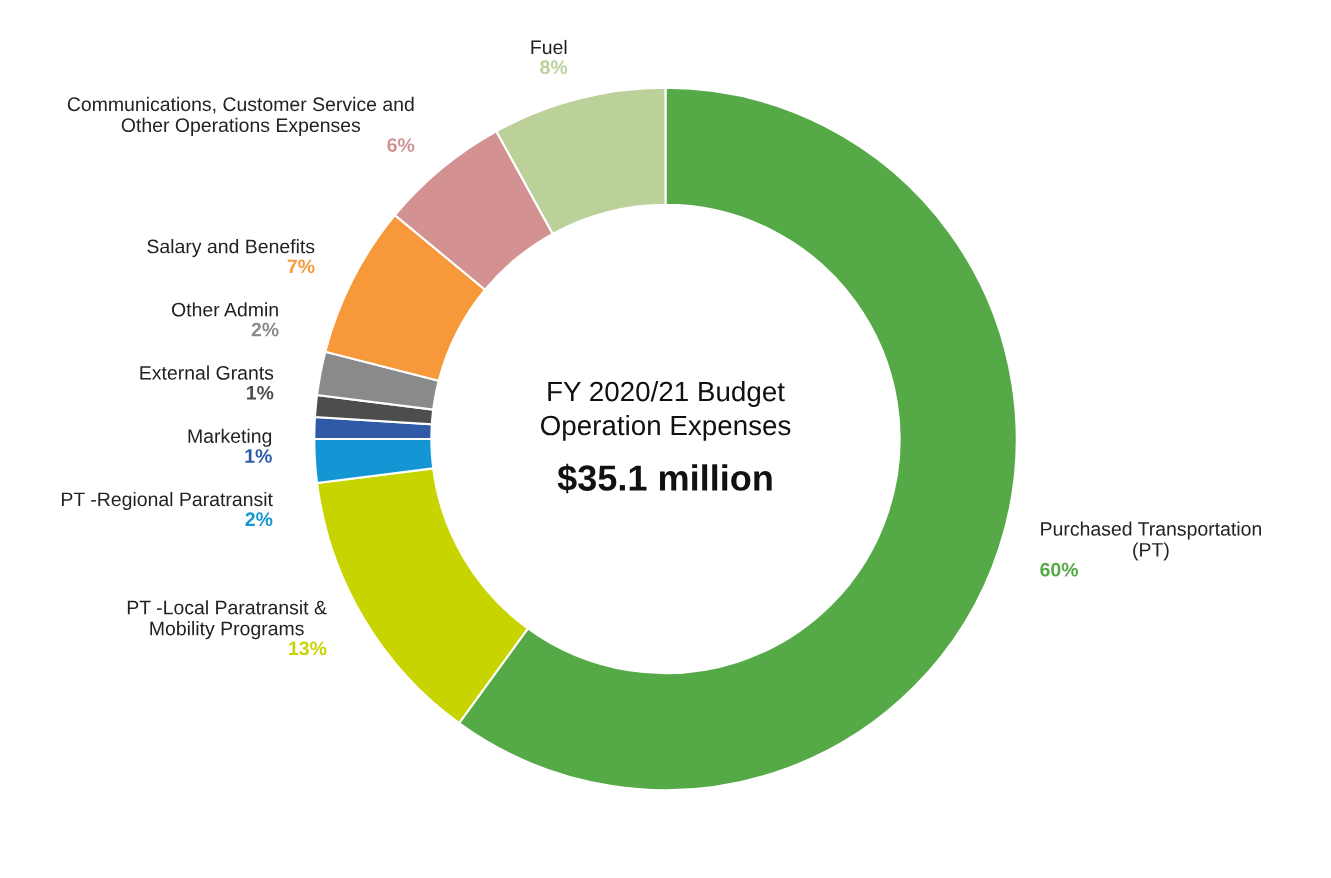 Image resolution: width=1331 pixels, height=878 pixels. What do you see at coordinates (301, 266) in the screenshot?
I see `data-label: 7%` at bounding box center [301, 266].